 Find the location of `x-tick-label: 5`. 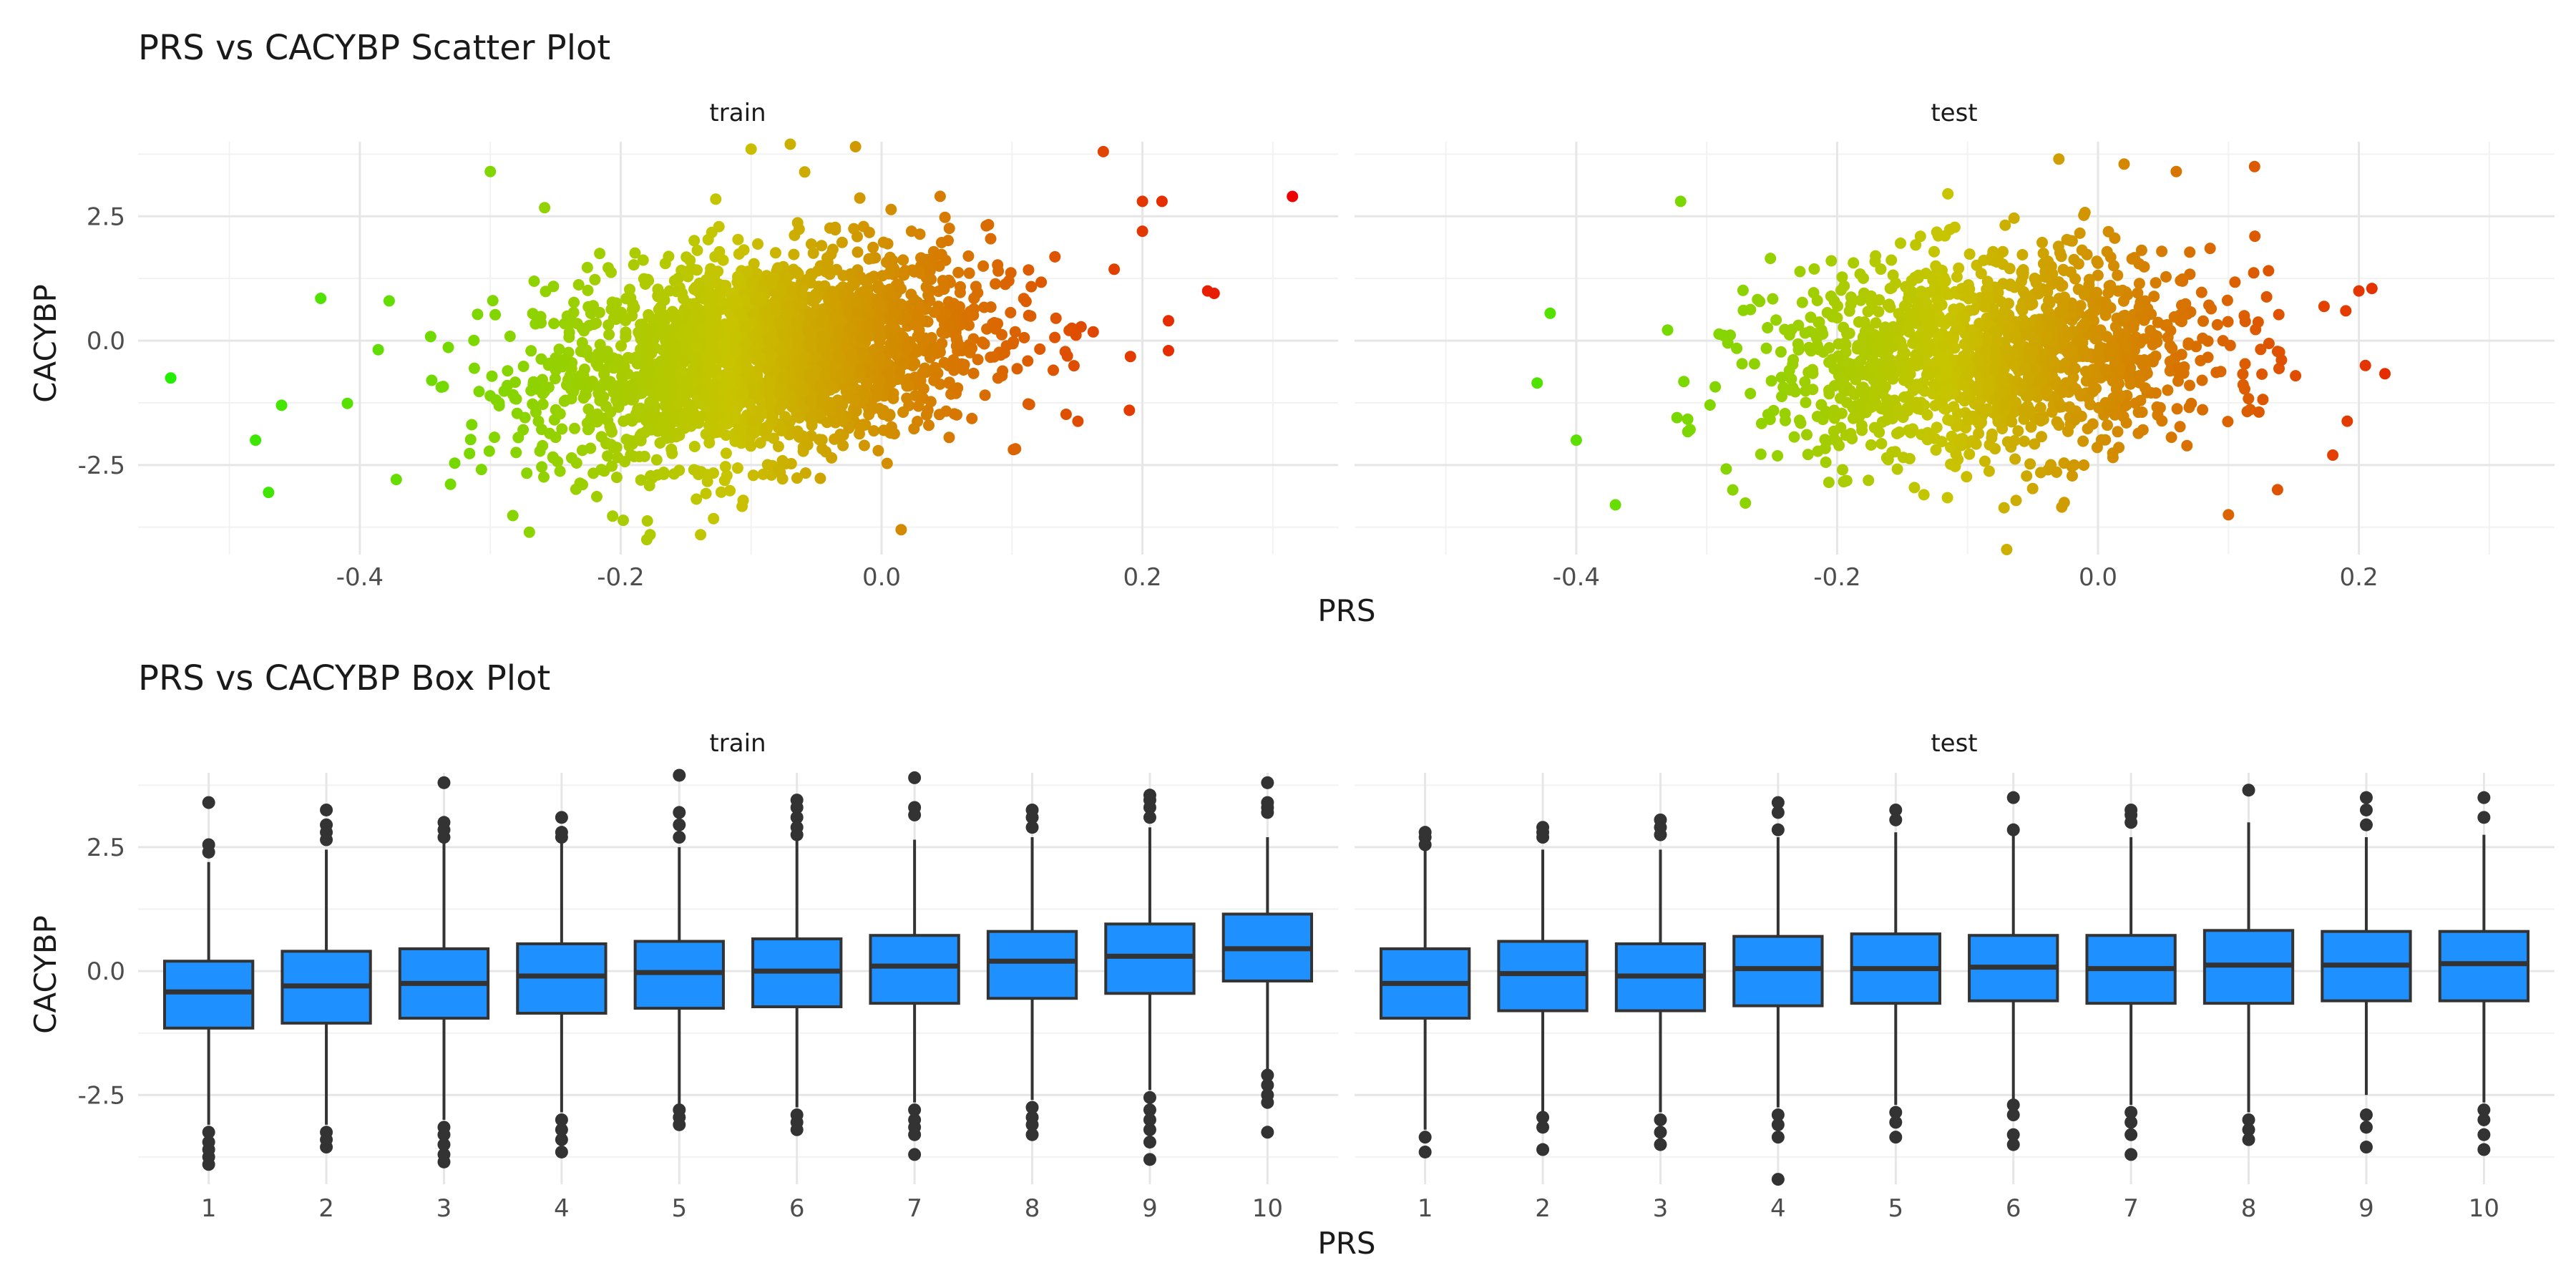

x-tick-label: 5 is located at coordinates (679, 1208).